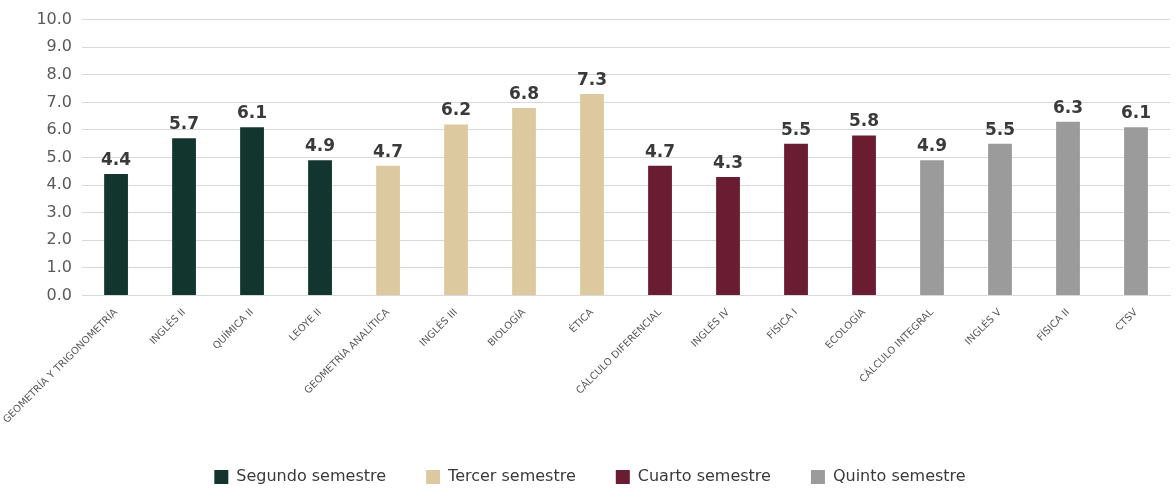 The height and width of the screenshot is (499, 1176). I want to click on y-tick-label: 9.0, so click(59, 46).